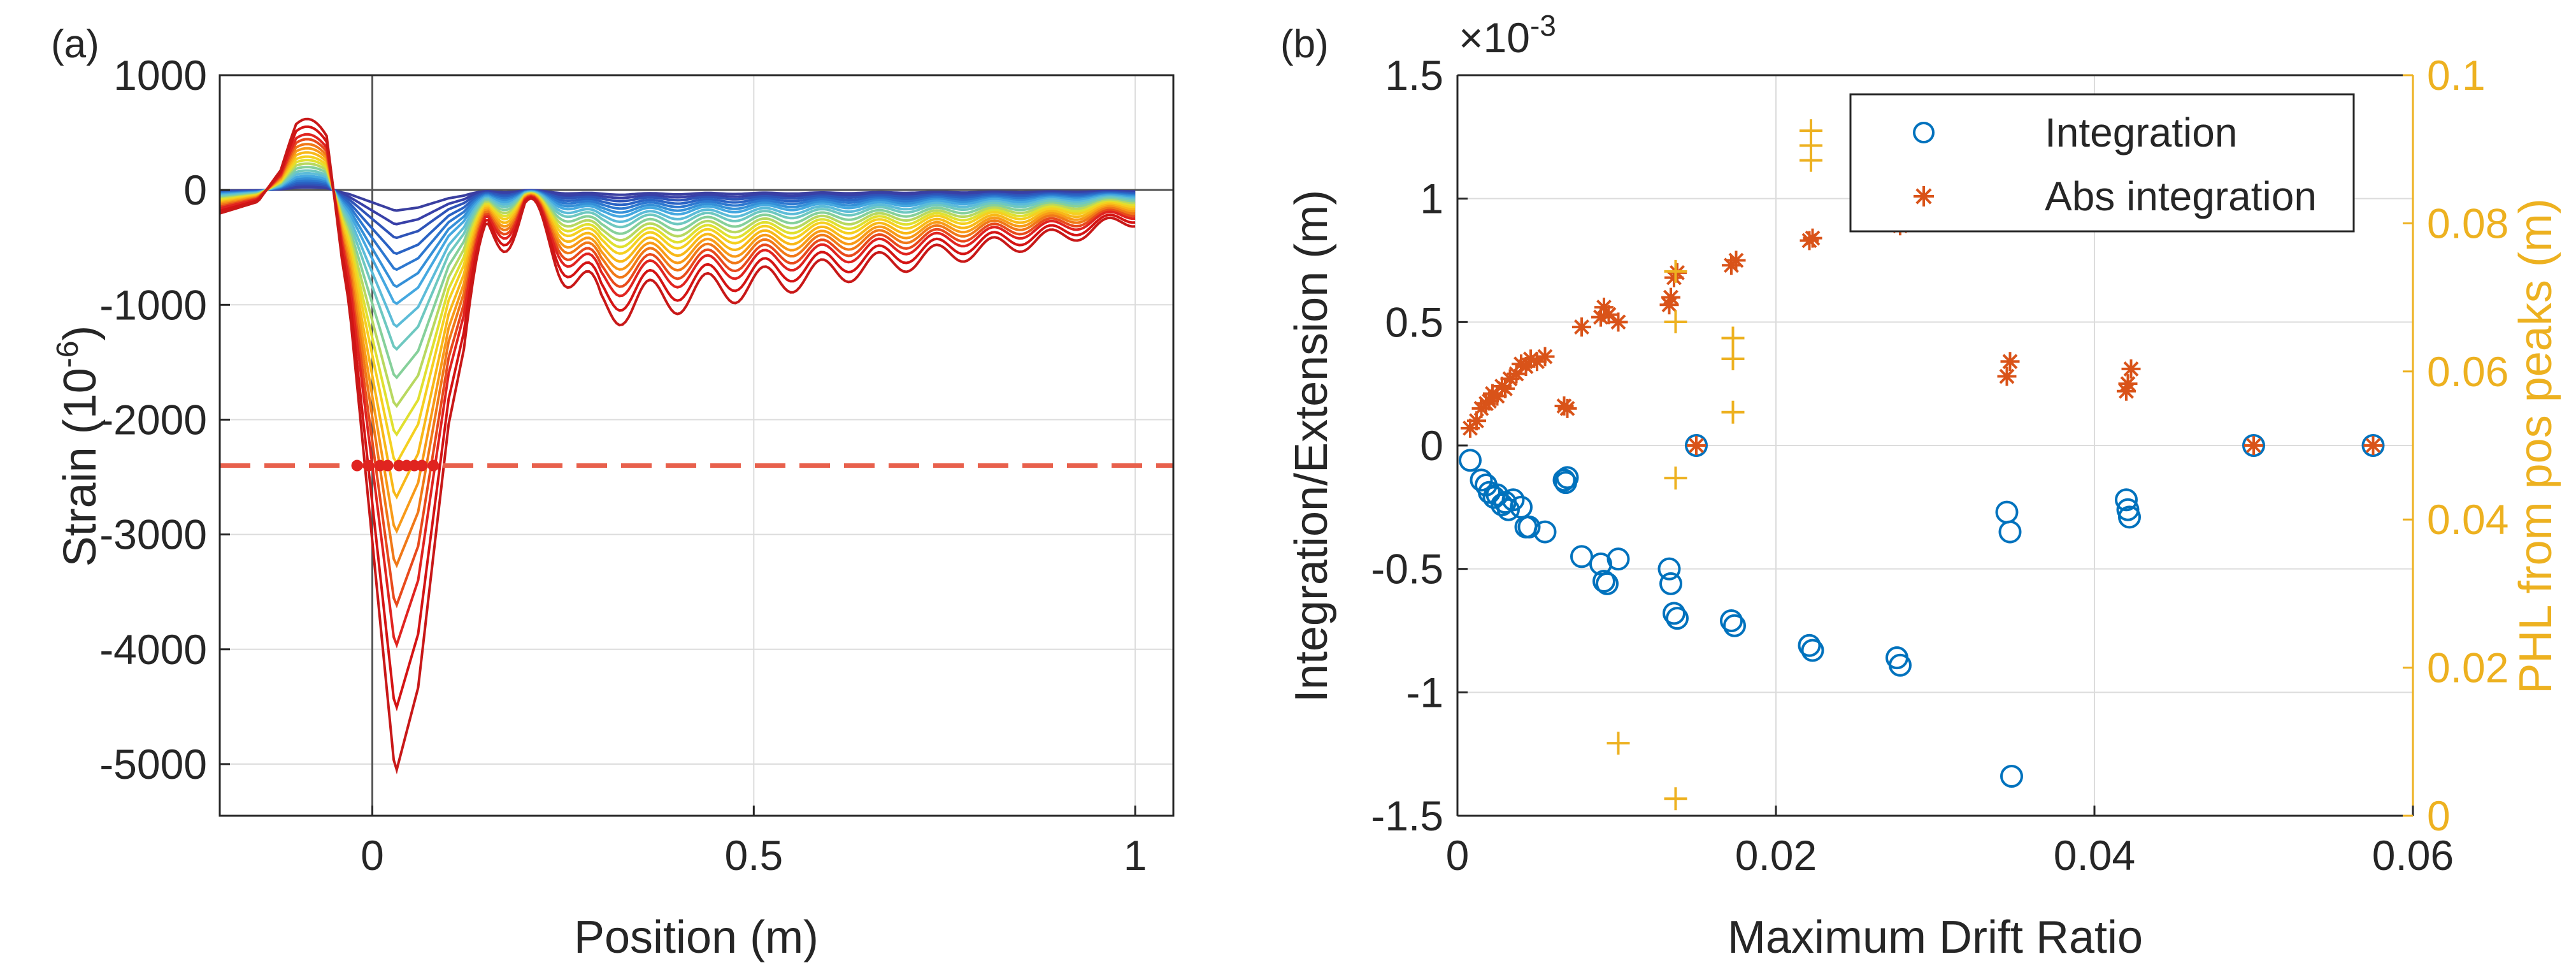  Describe the element at coordinates (1432, 446) in the screenshot. I see `panel-b-ytick-label: 0` at that location.